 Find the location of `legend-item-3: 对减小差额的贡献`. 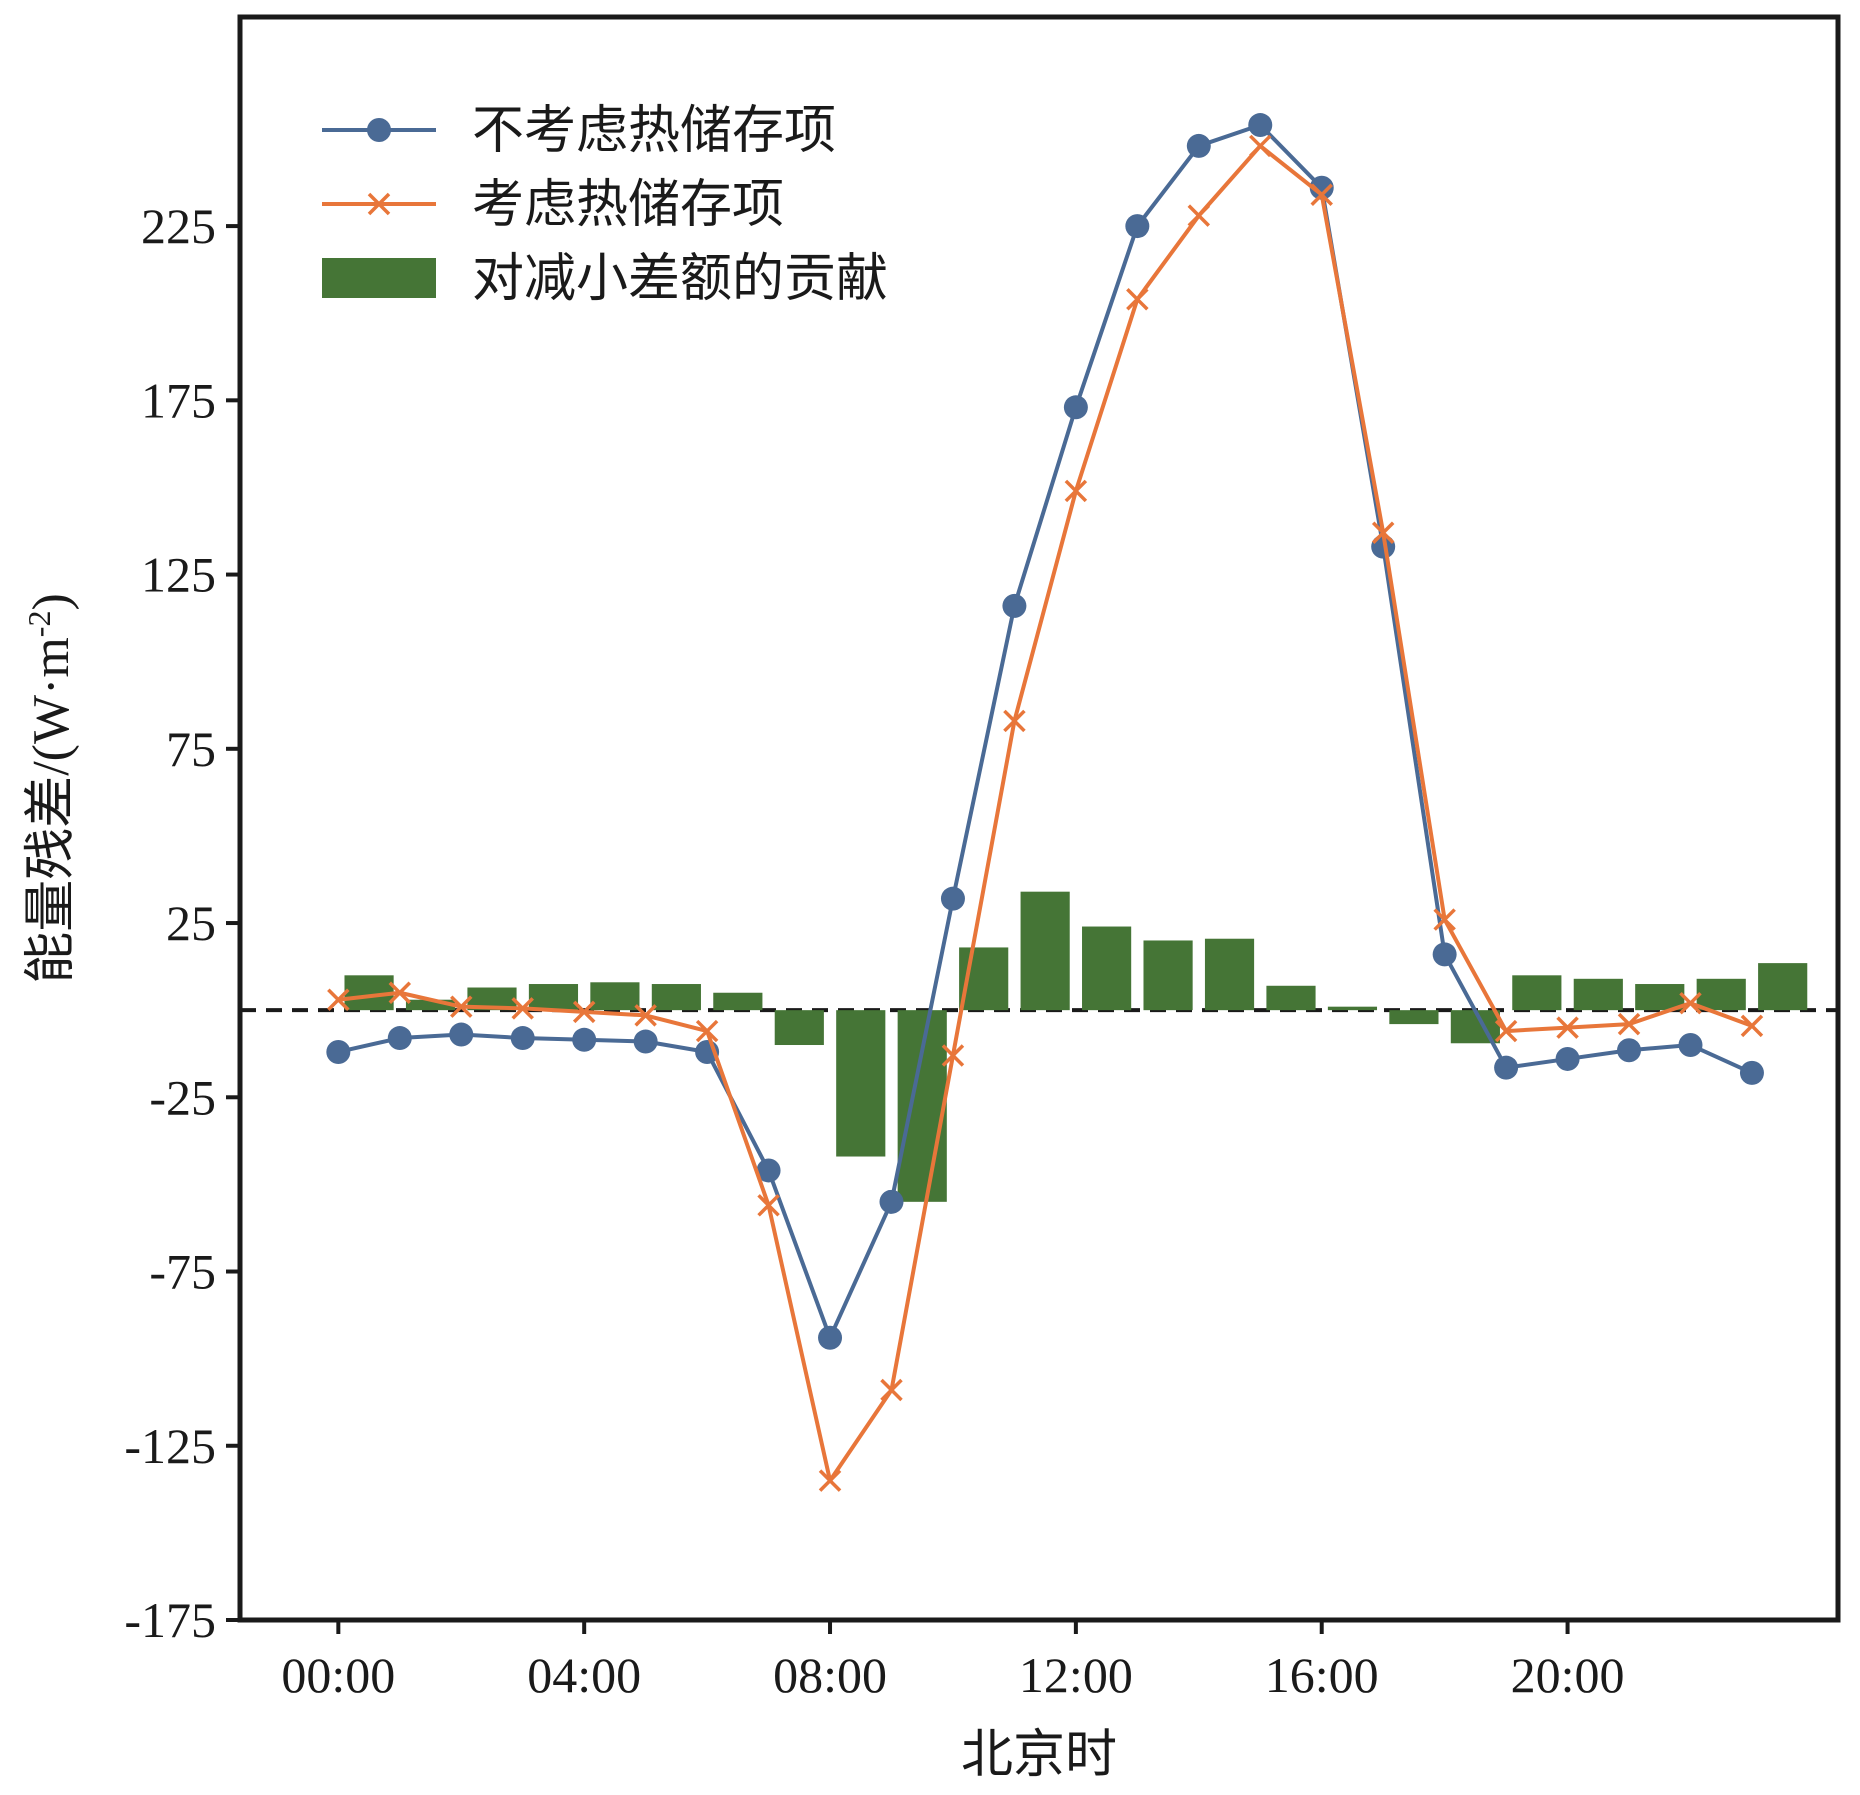

legend-item-3: 对减小差额的贡献 is located at coordinates (605, 279).